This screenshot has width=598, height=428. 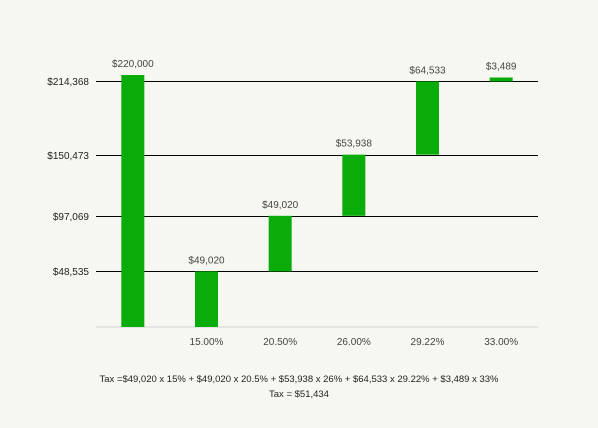 What do you see at coordinates (428, 342) in the screenshot?
I see `x-tick-label: 29.22%` at bounding box center [428, 342].